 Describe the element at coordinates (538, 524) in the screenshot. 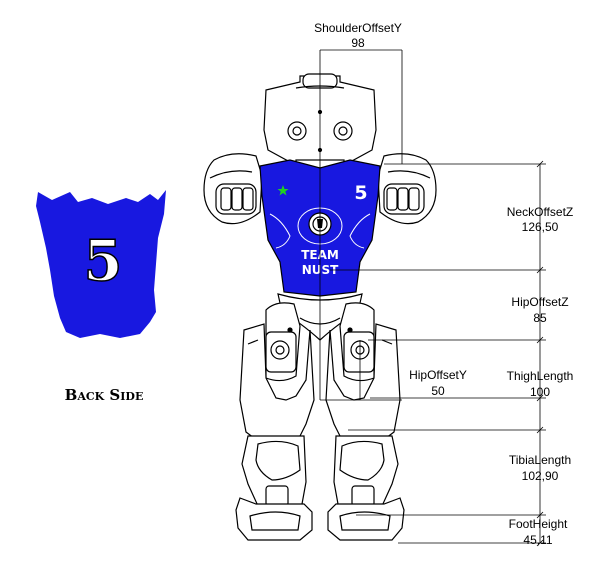

I see `foot-height-label: FootHeight` at that location.